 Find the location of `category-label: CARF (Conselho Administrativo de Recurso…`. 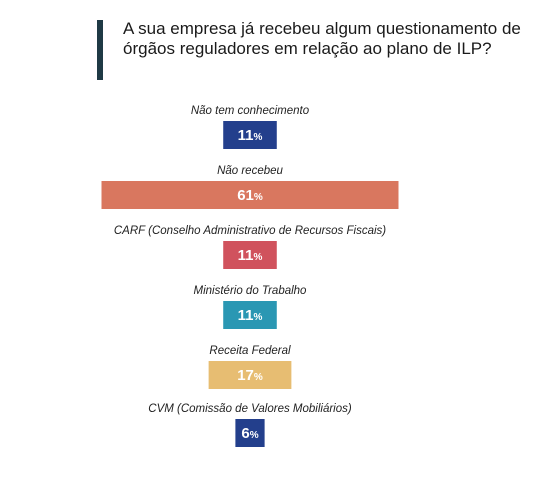

category-label: CARF (Conselho Administrativo de Recurso… is located at coordinates (250, 231).